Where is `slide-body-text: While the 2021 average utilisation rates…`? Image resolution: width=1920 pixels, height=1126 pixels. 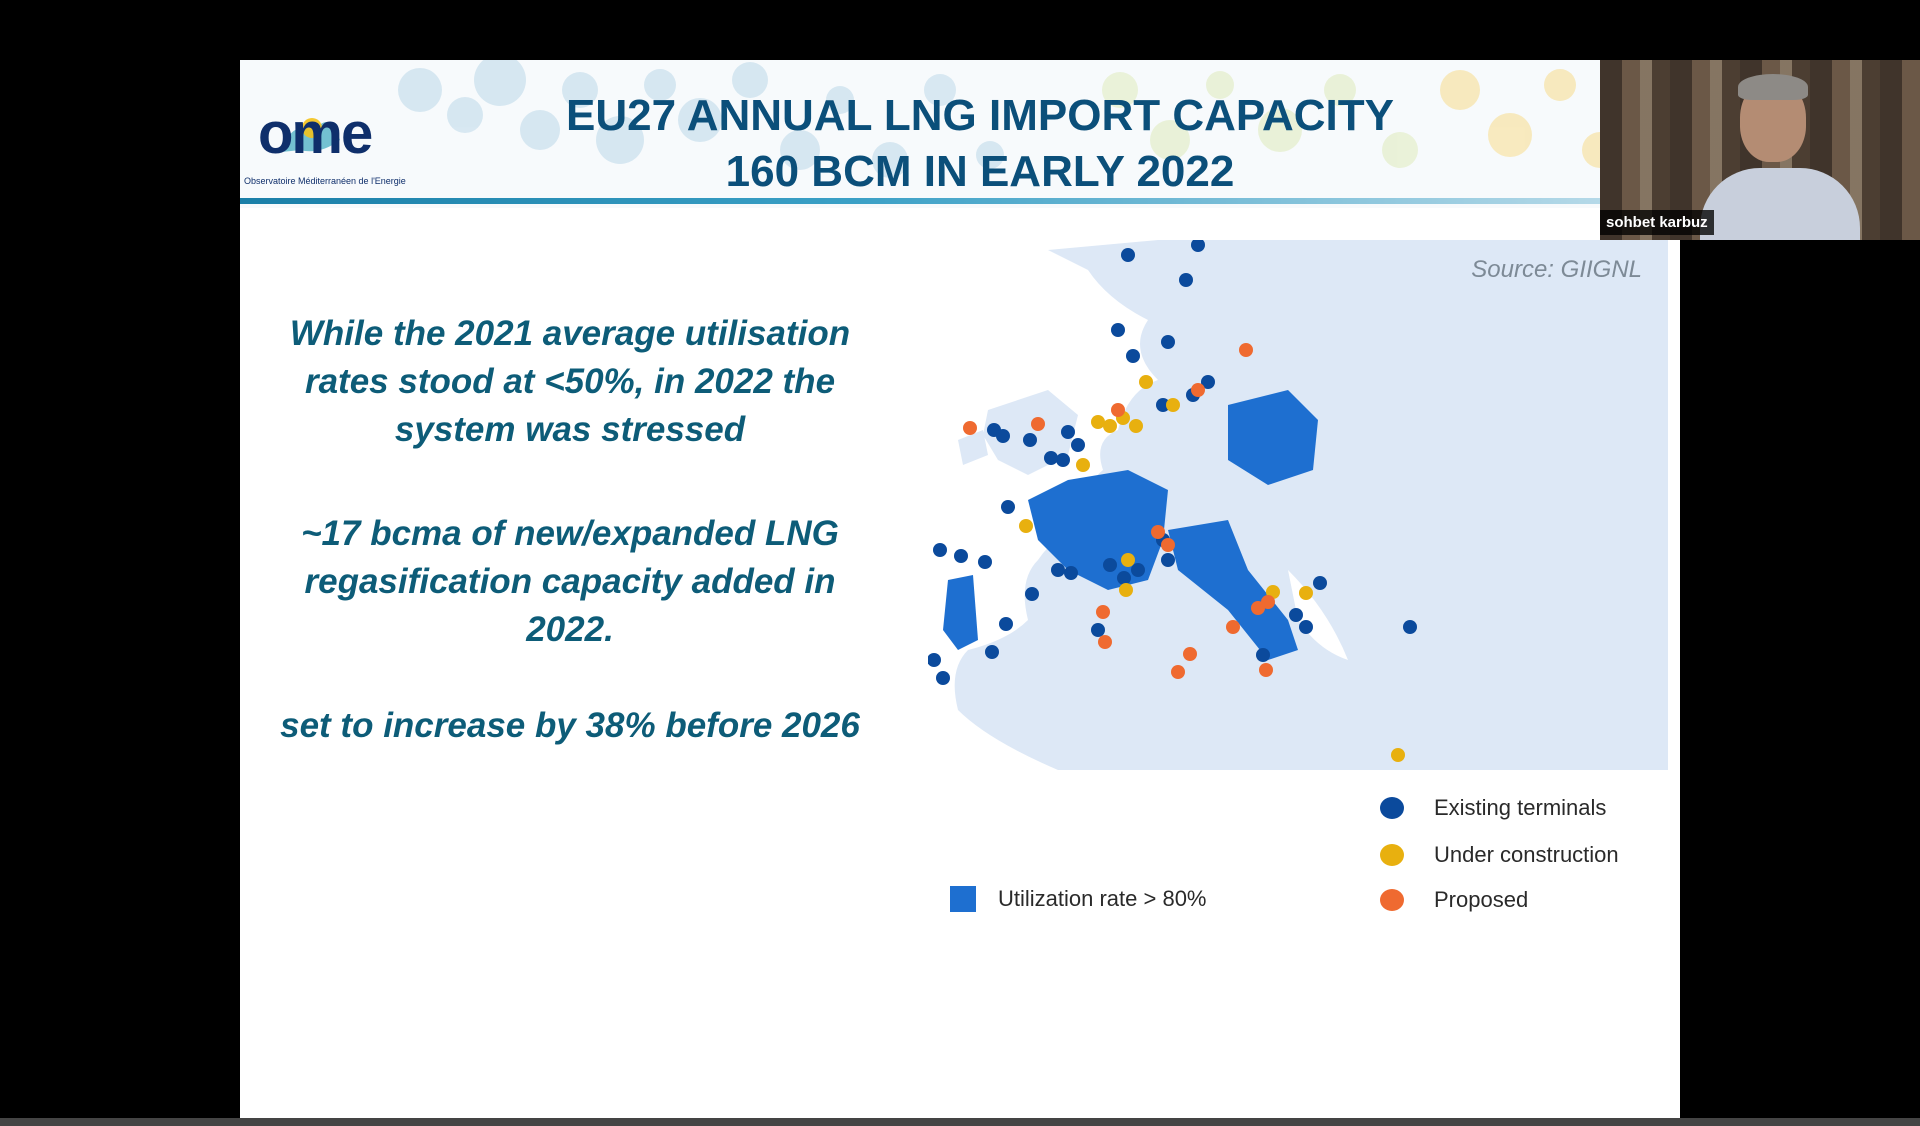
slide-body-text: While the 2021 average utilisation rates… is located at coordinates (570, 530).